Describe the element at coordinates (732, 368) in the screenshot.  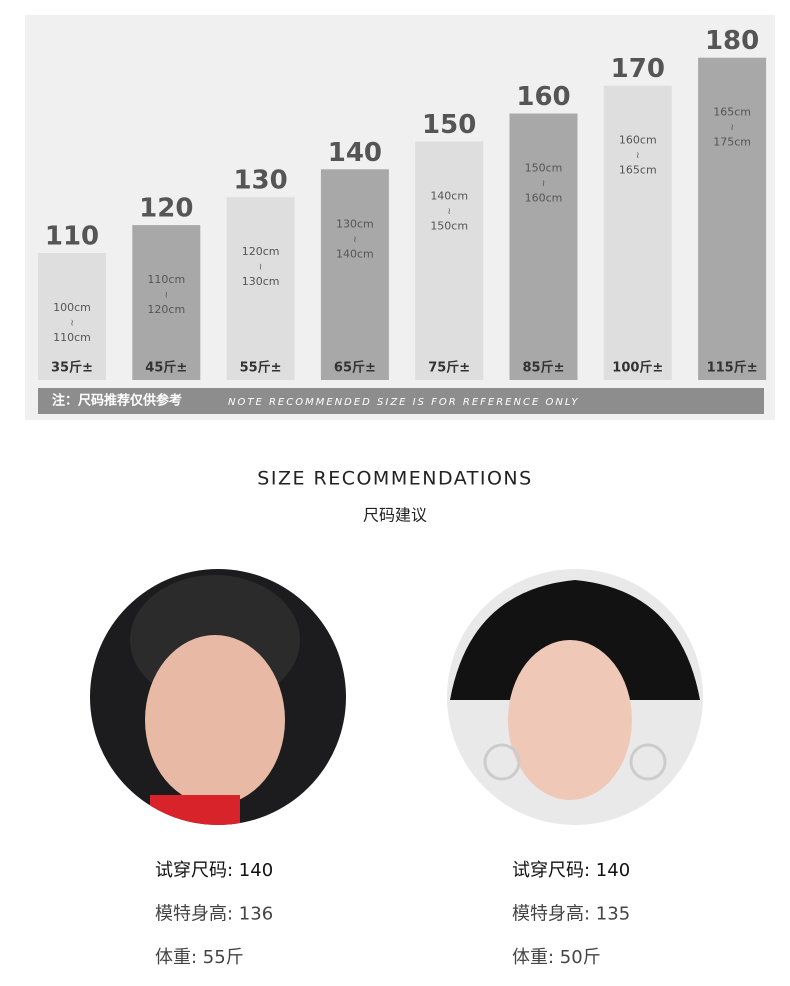
I see `weight-label: 115斤±` at that location.